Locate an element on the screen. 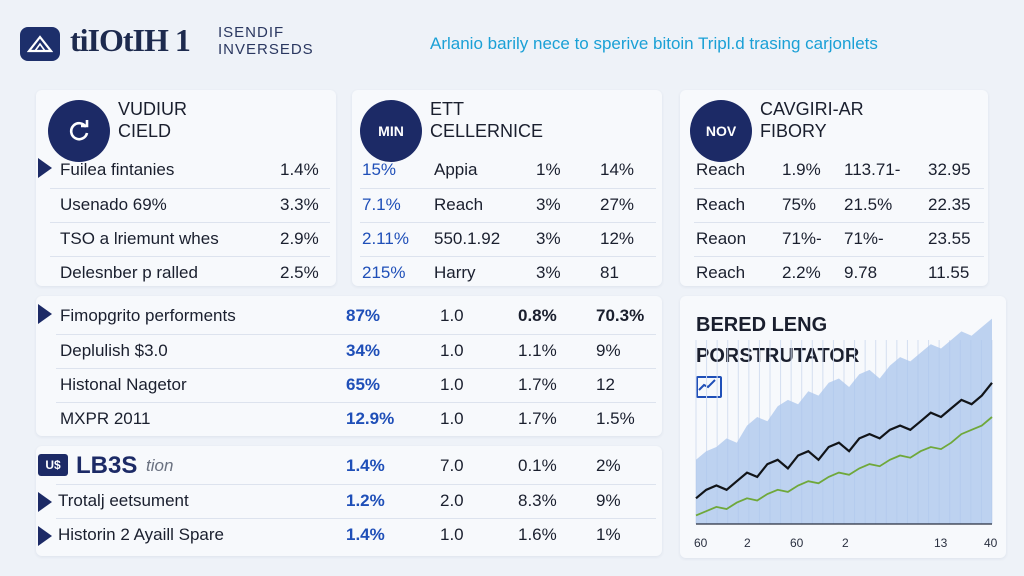 This screenshot has height=576, width=1024. row-value: 2.2% is located at coordinates (801, 272).